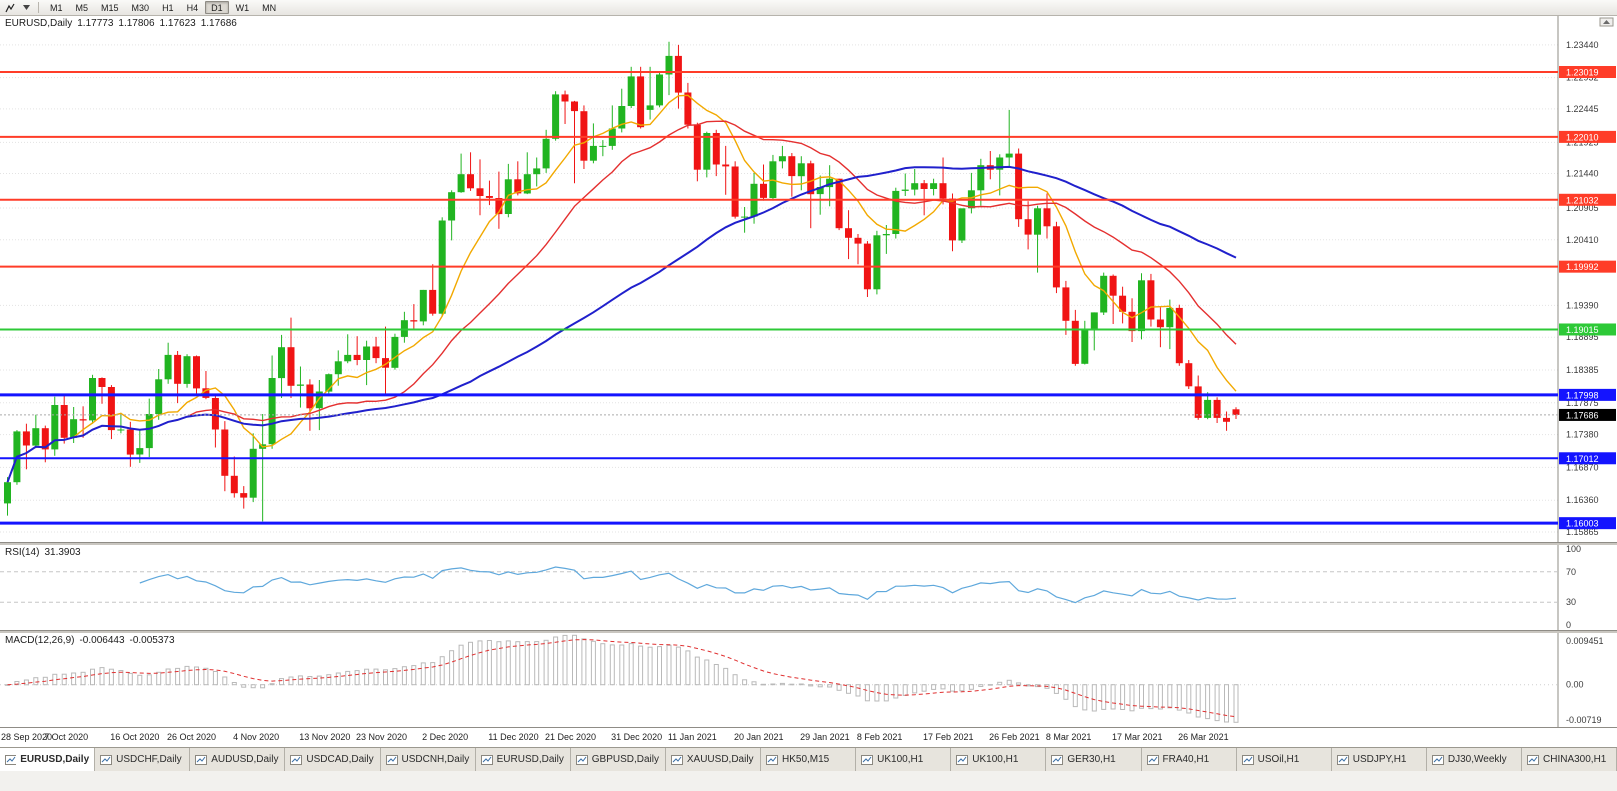  What do you see at coordinates (26, 8) in the screenshot?
I see `chart-dropdown-icon` at bounding box center [26, 8].